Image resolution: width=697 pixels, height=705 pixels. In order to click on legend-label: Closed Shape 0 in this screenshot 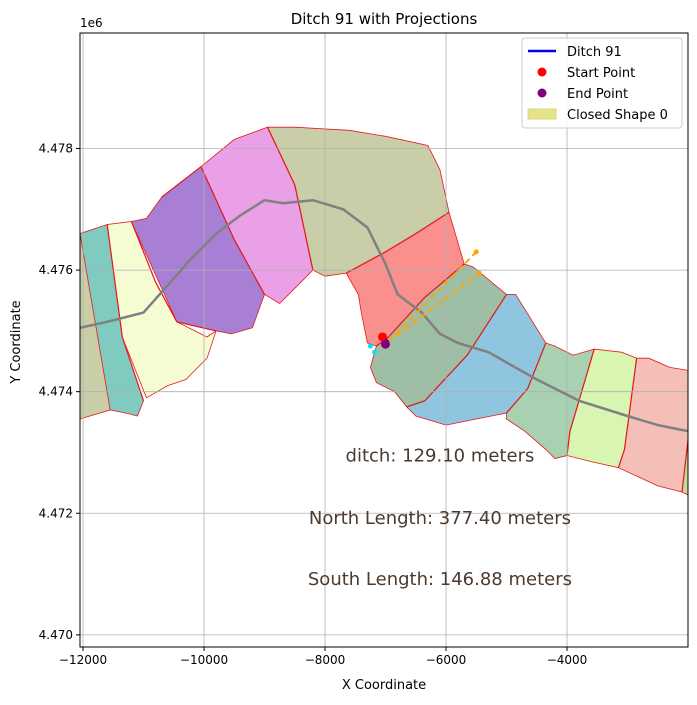, I will do `click(617, 115)`.